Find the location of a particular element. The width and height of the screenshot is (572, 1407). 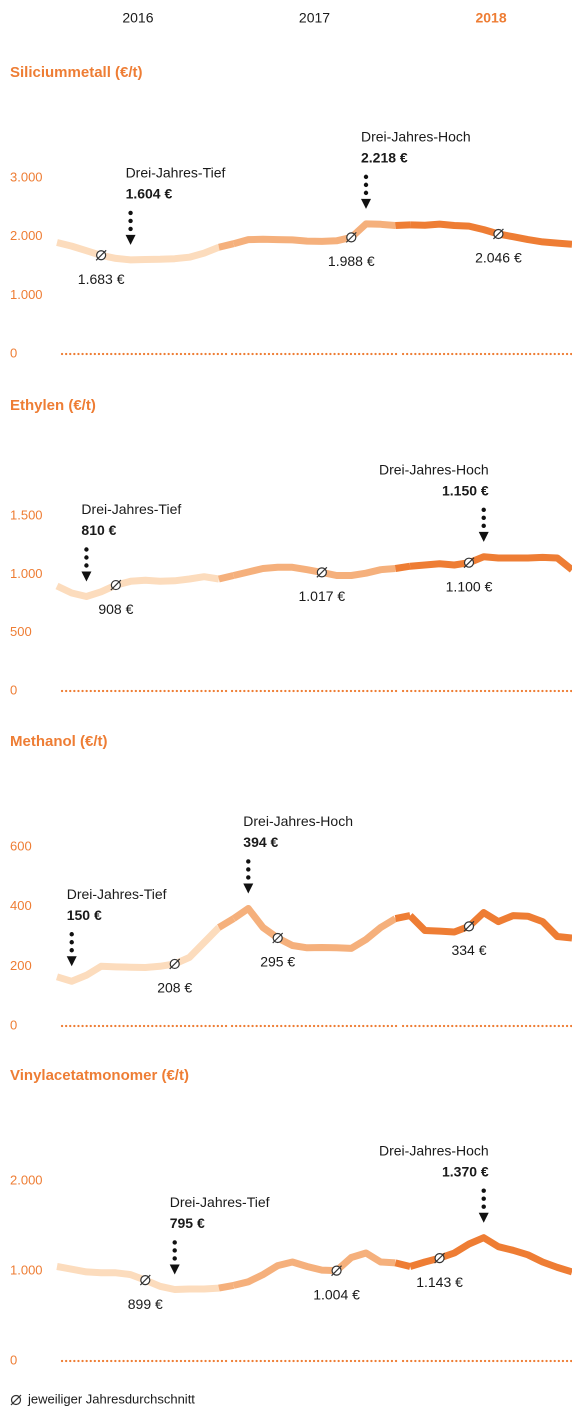

annotation-value: 1.370 € is located at coordinates (465, 1171).